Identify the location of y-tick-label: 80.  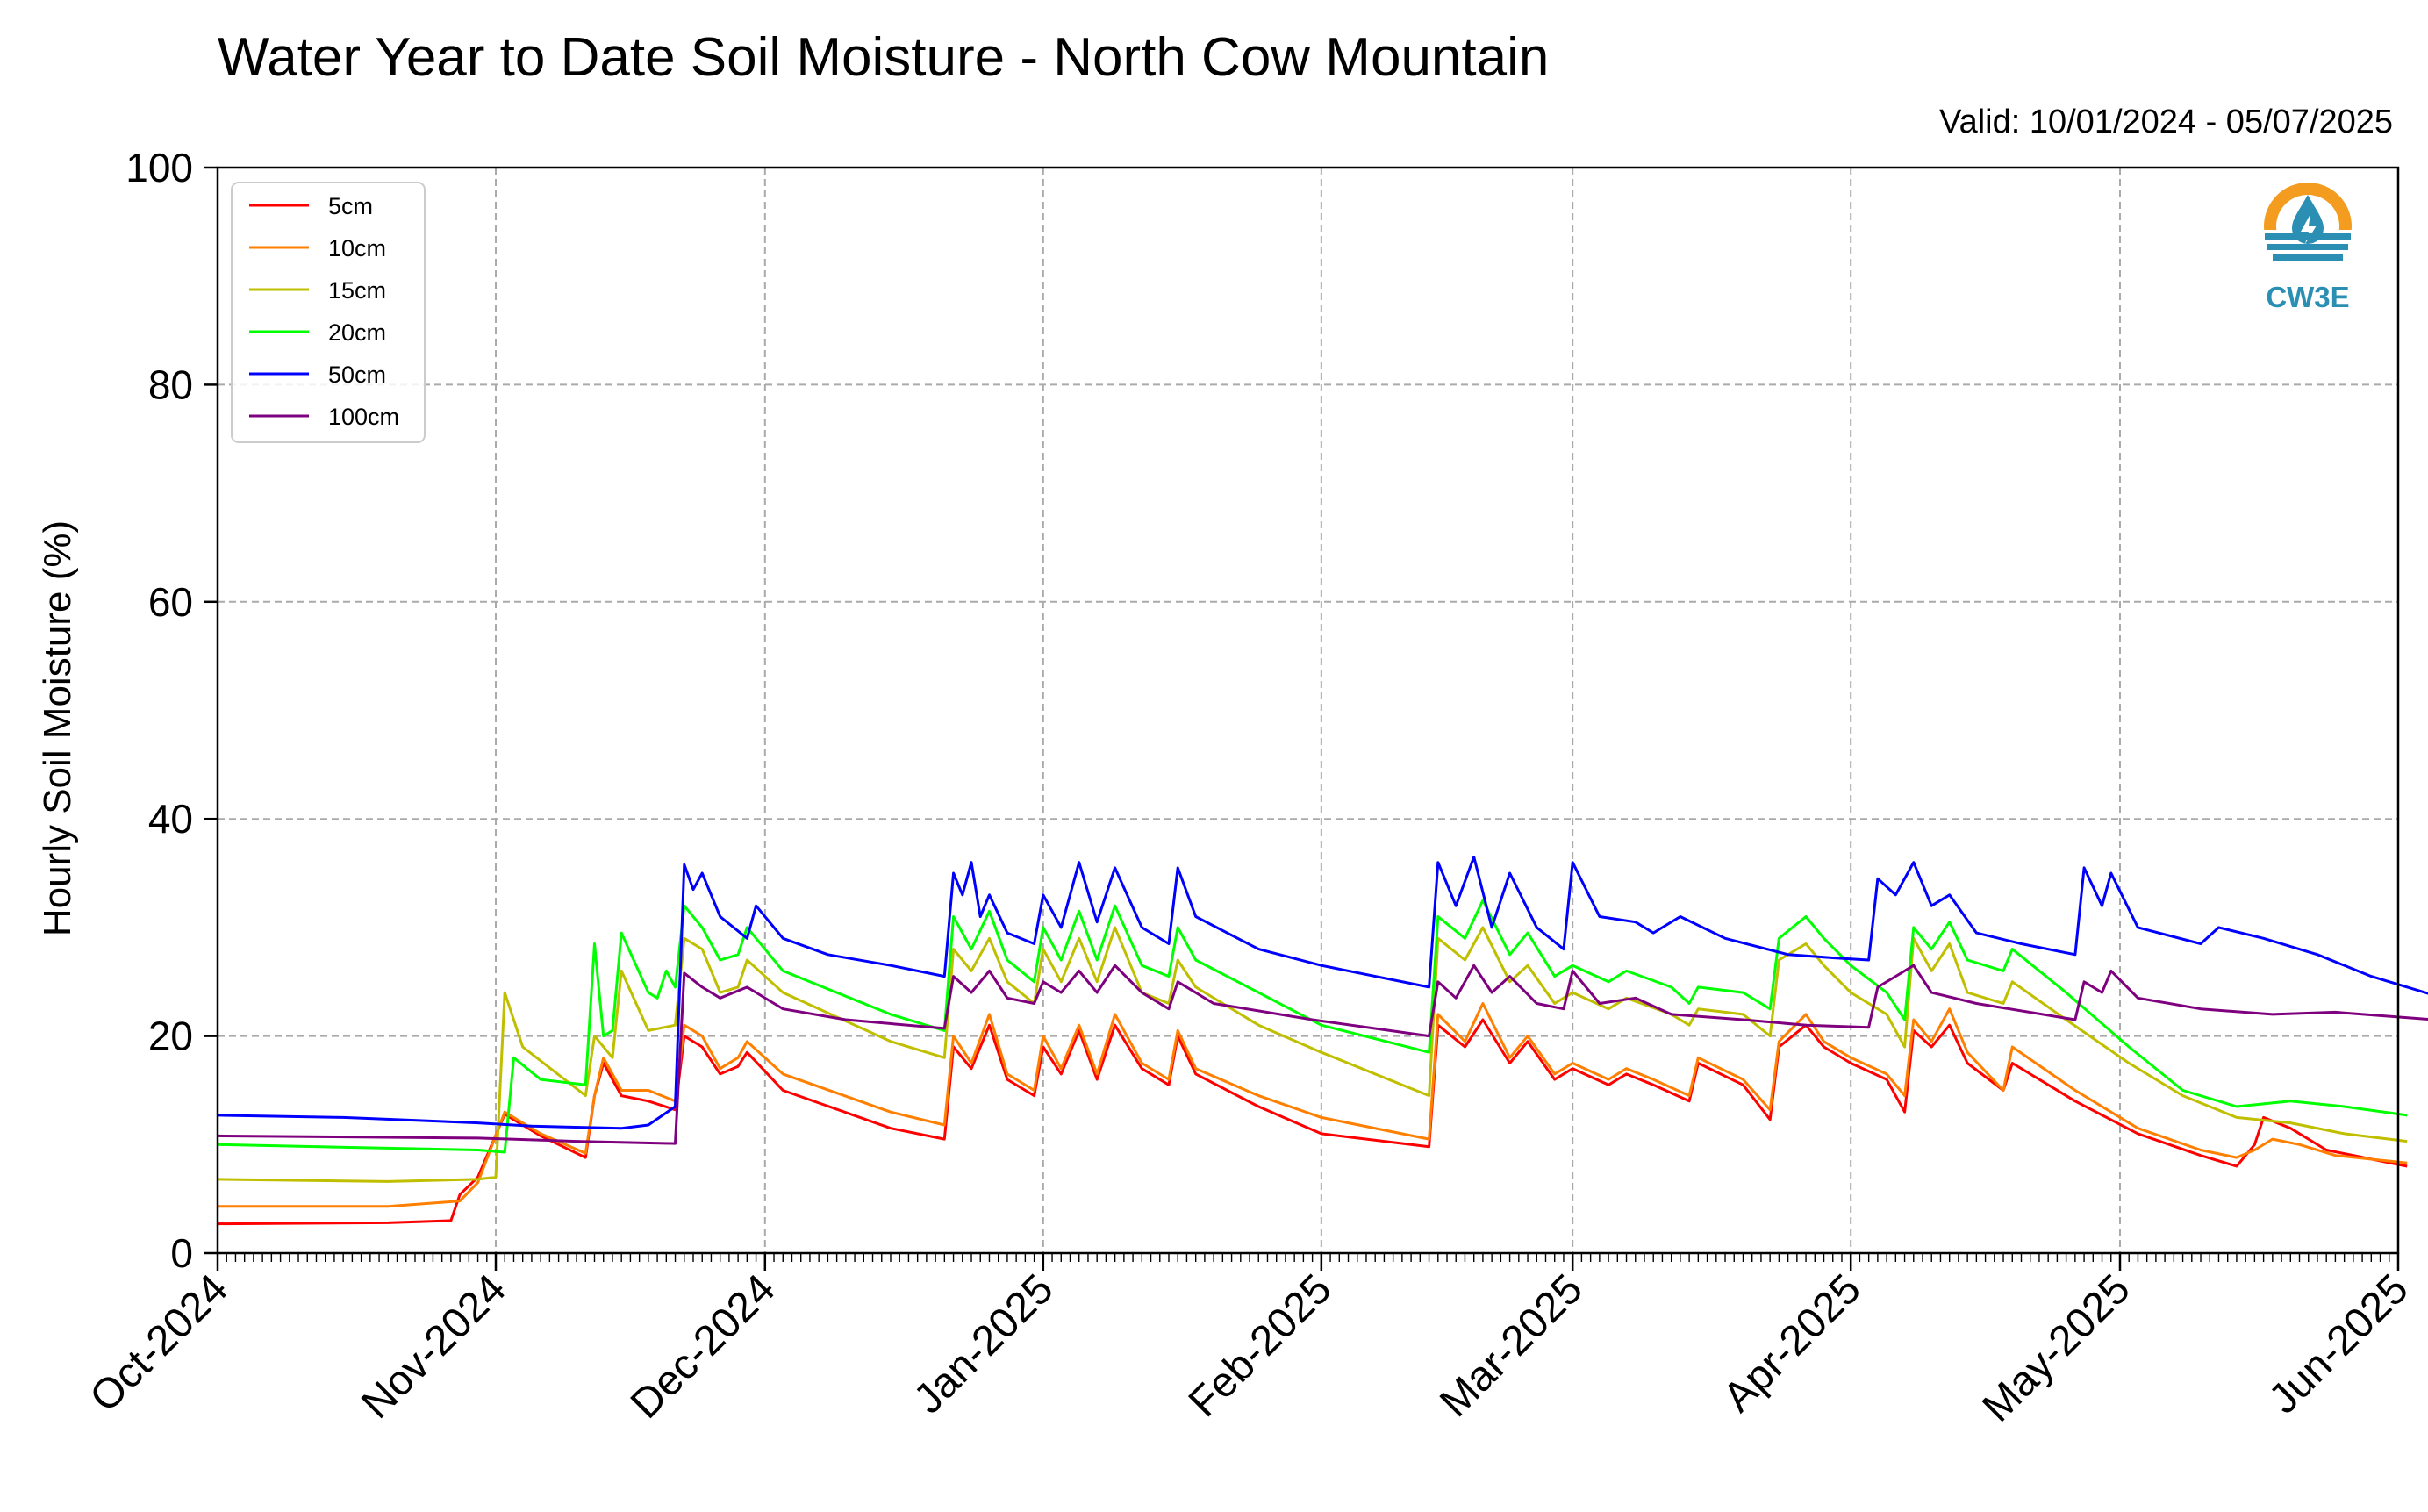
(170, 385).